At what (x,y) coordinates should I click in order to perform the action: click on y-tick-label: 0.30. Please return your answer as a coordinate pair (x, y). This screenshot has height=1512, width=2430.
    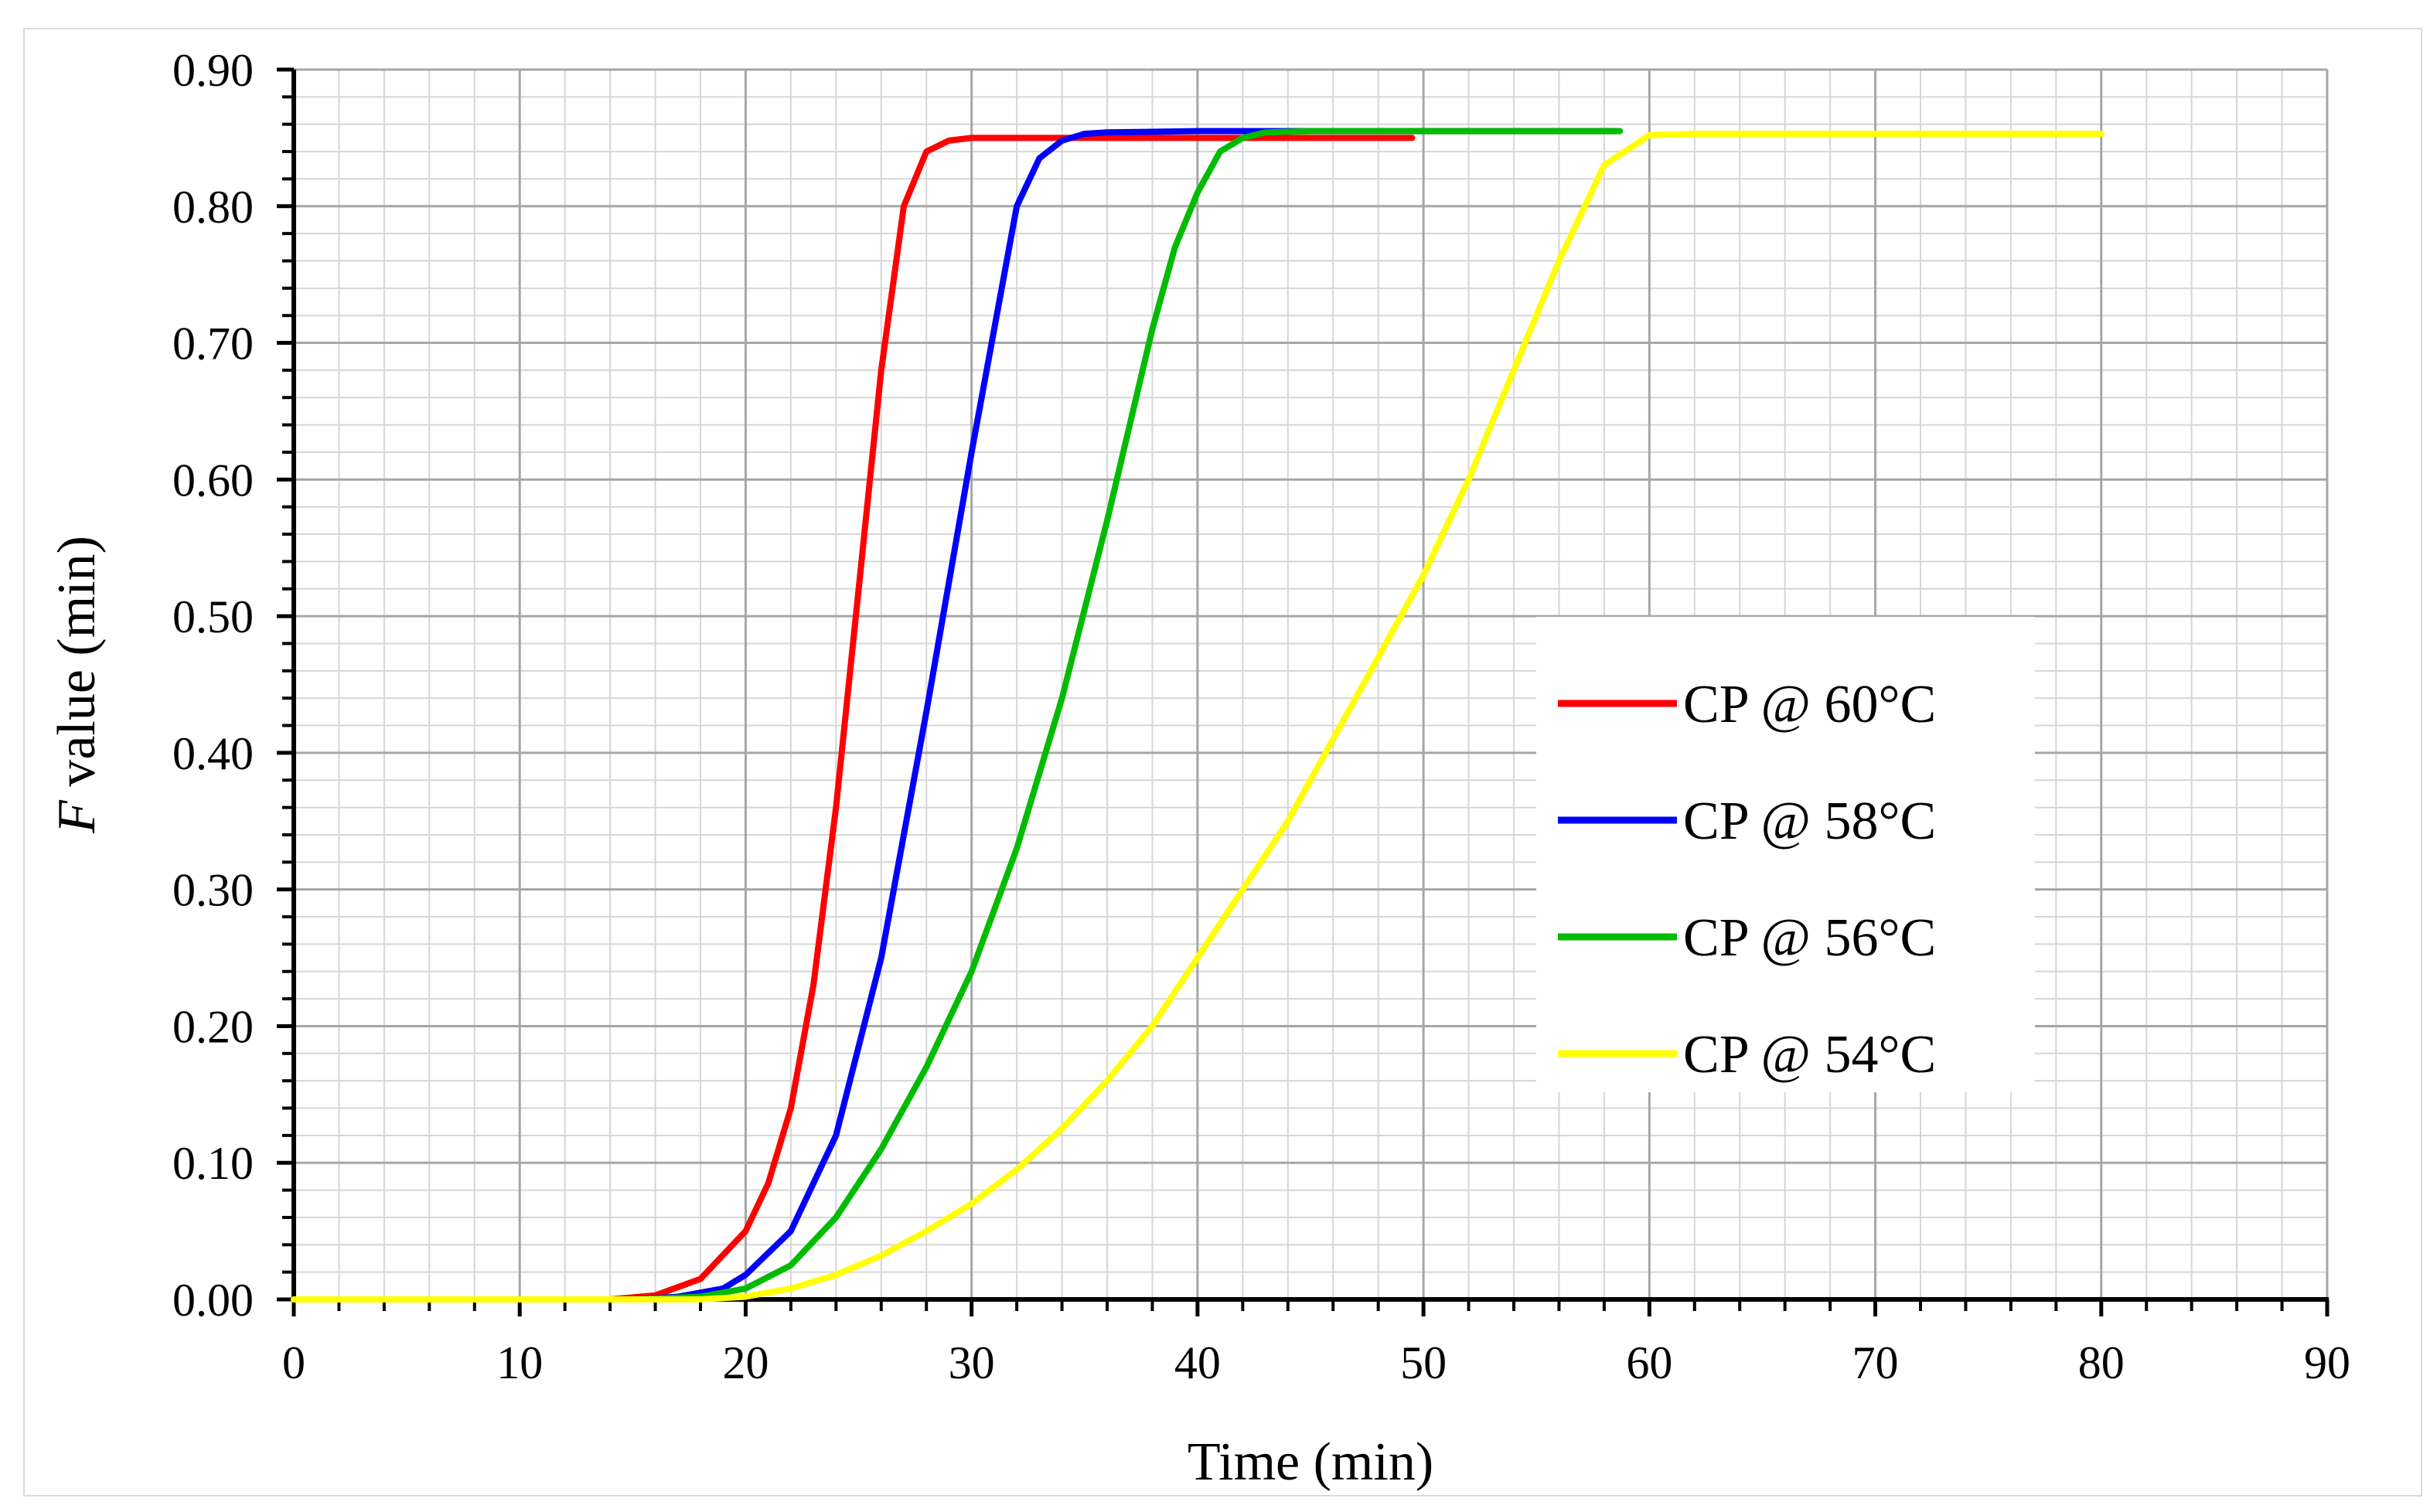
    Looking at the image, I should click on (213, 890).